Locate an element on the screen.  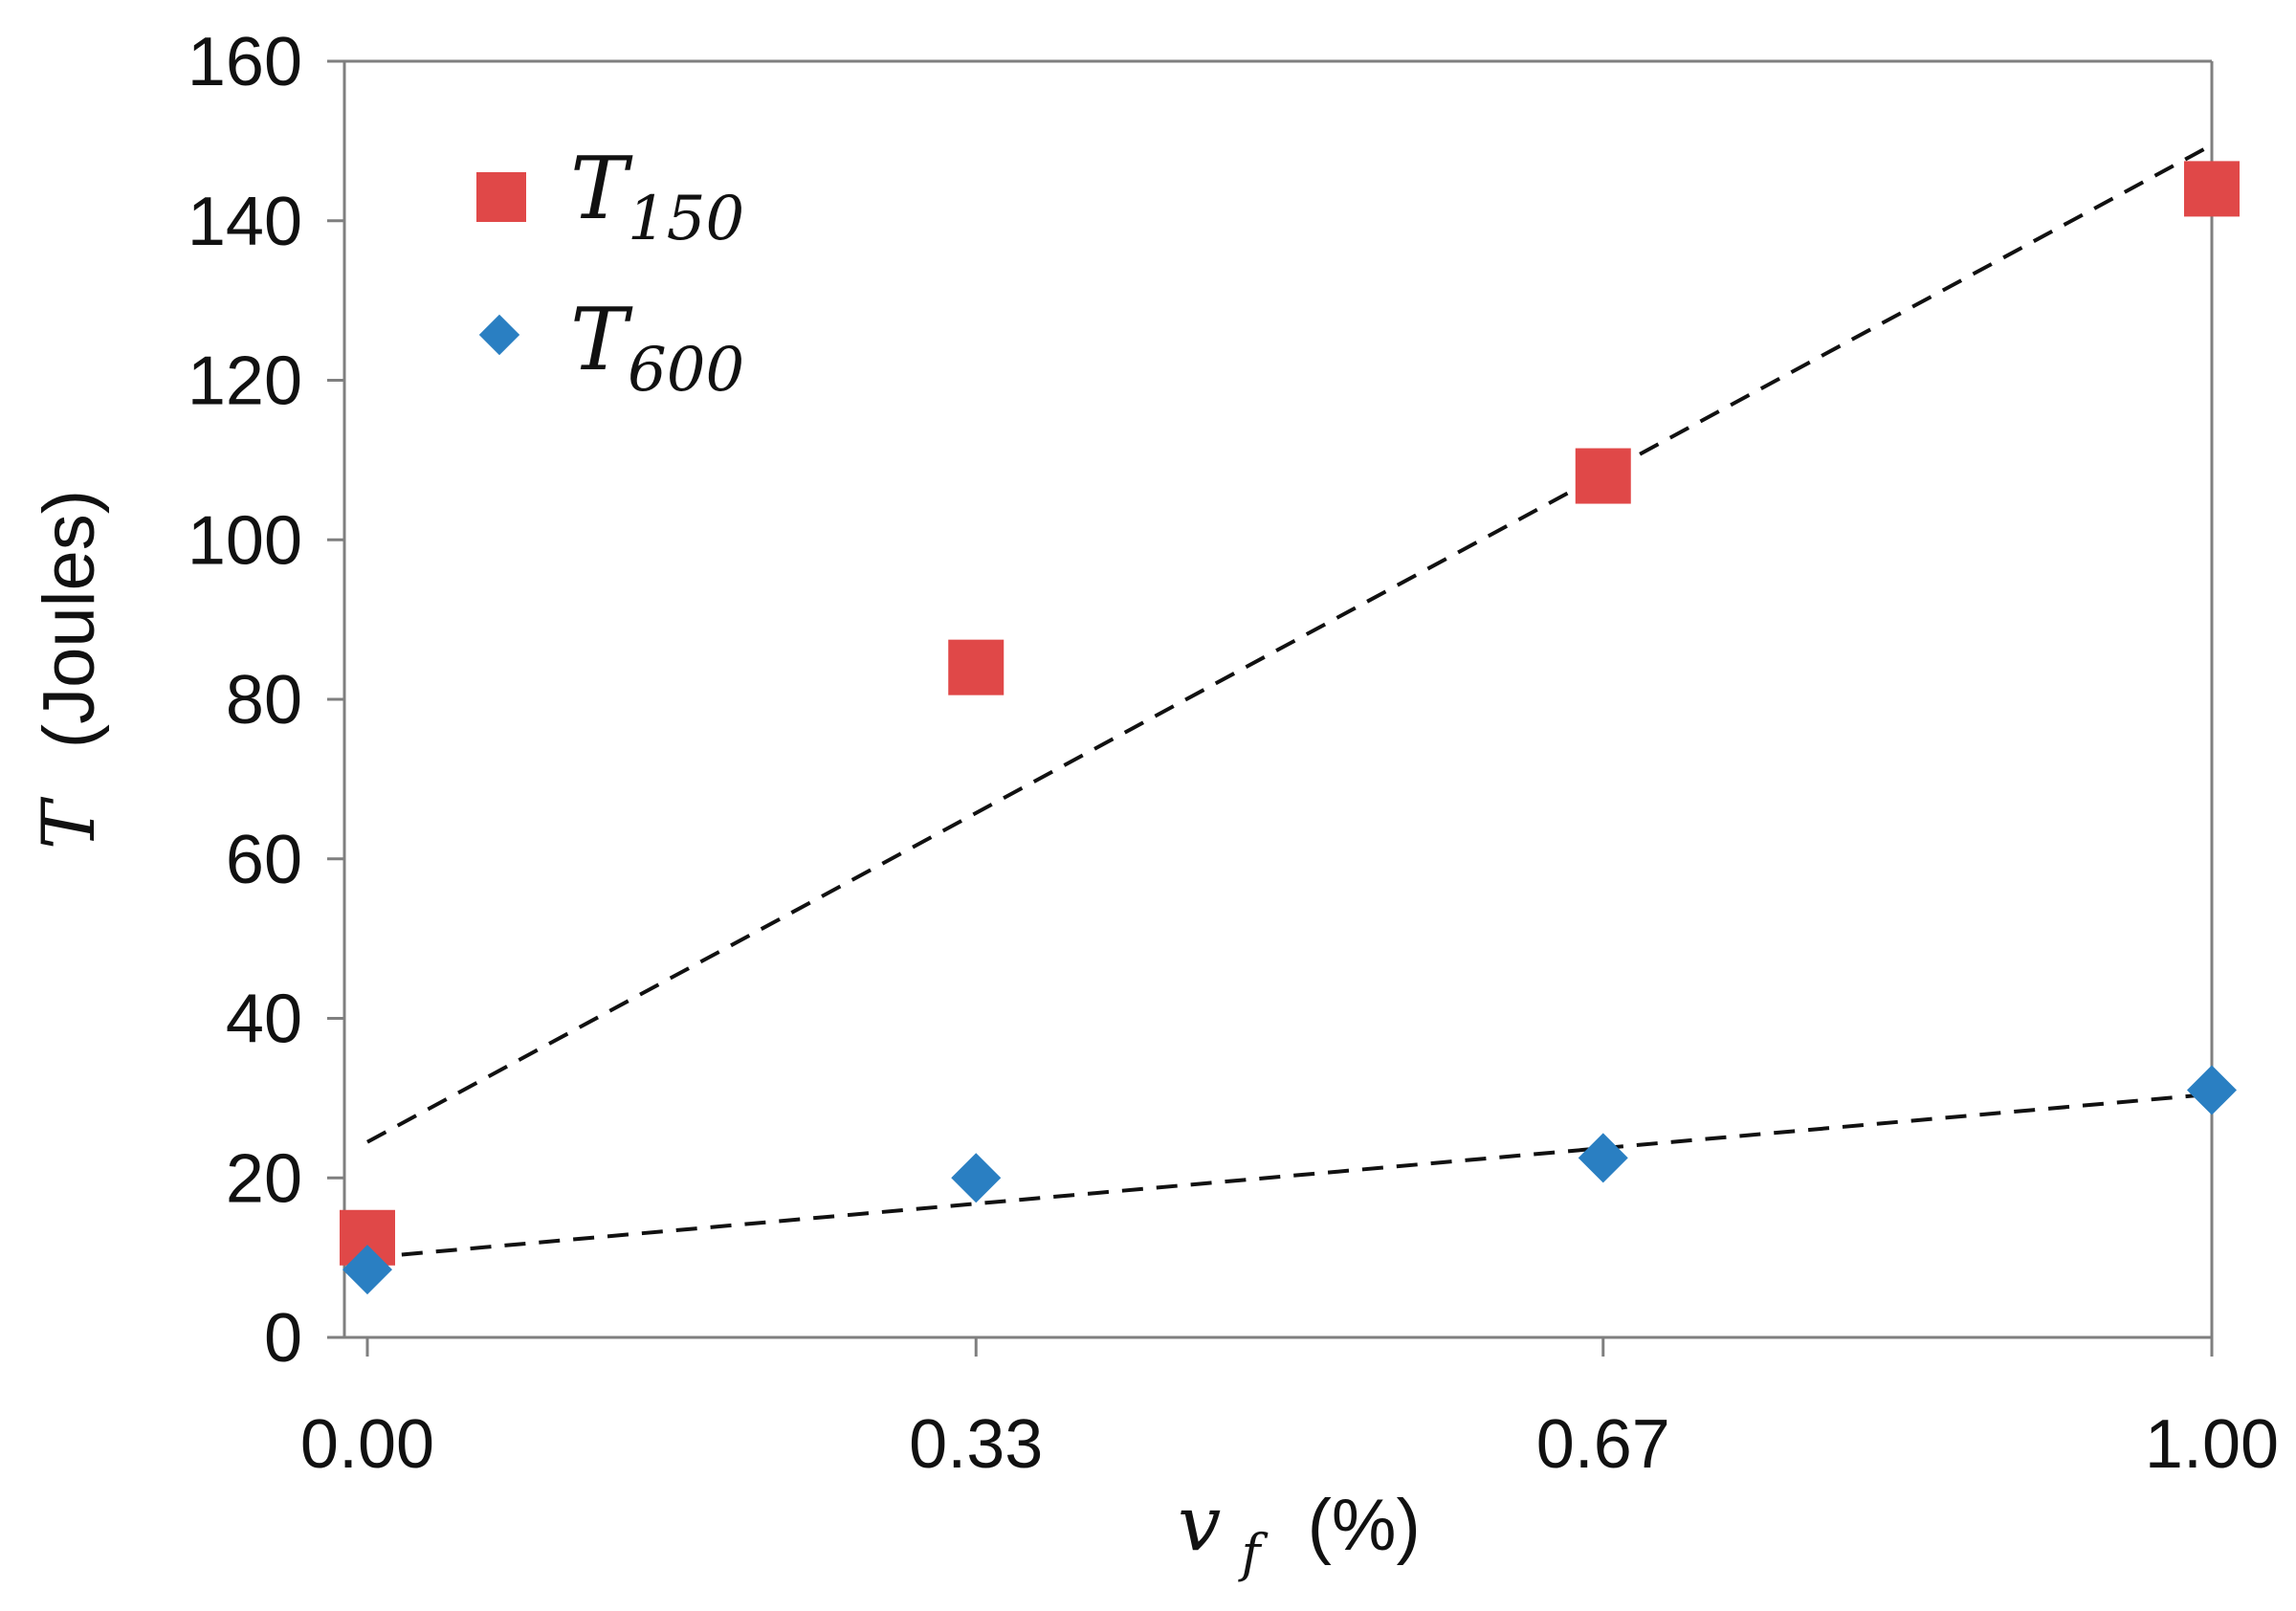
legend-label-t600-main: T is located at coordinates (602, 340).